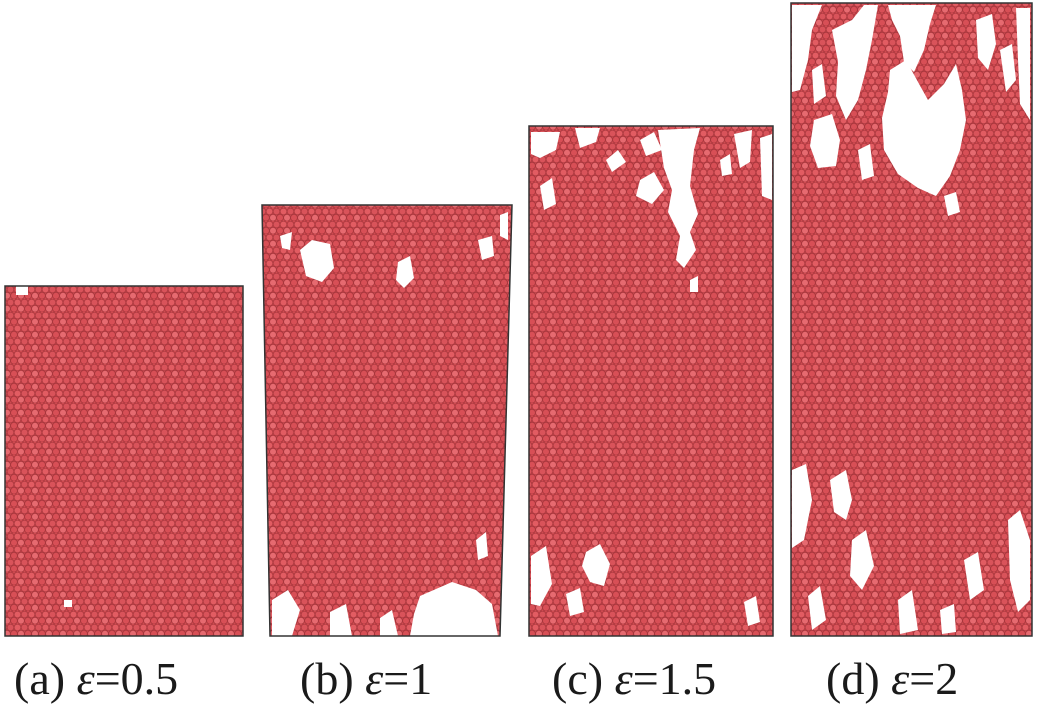  Describe the element at coordinates (333, 678) in the screenshot. I see `panel-b-caption-prefix: (b)` at that location.